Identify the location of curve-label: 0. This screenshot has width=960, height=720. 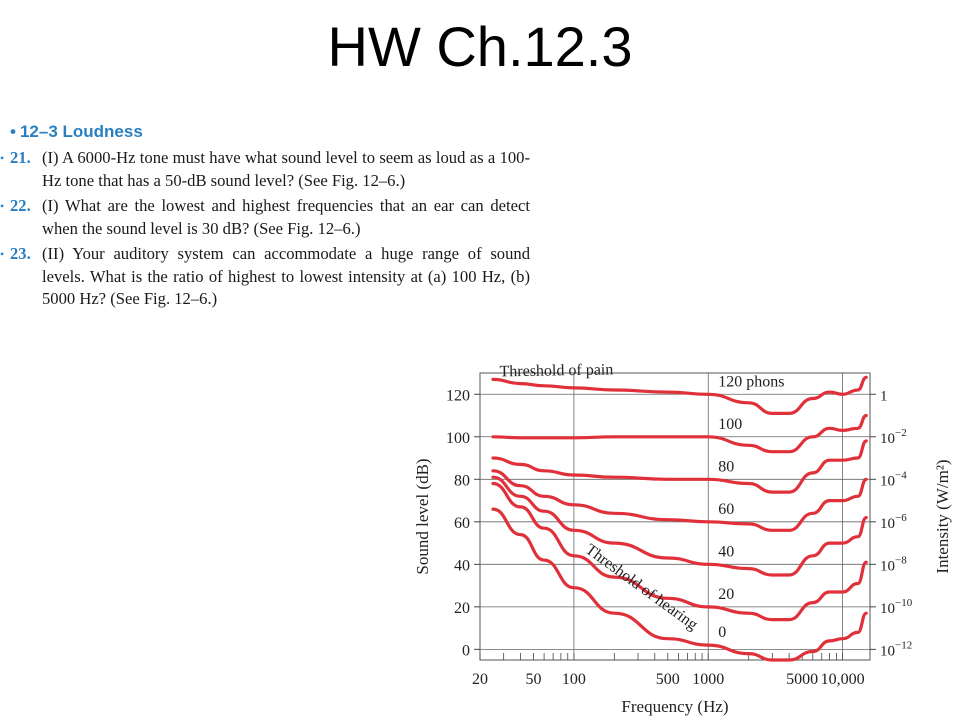
(722, 632).